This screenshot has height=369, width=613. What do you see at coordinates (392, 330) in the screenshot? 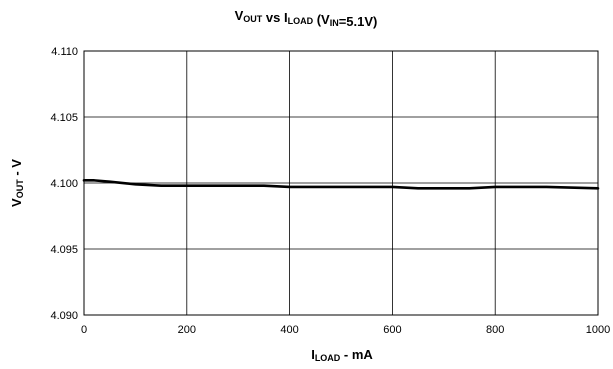
I see `x-tick-label: 600` at bounding box center [392, 330].